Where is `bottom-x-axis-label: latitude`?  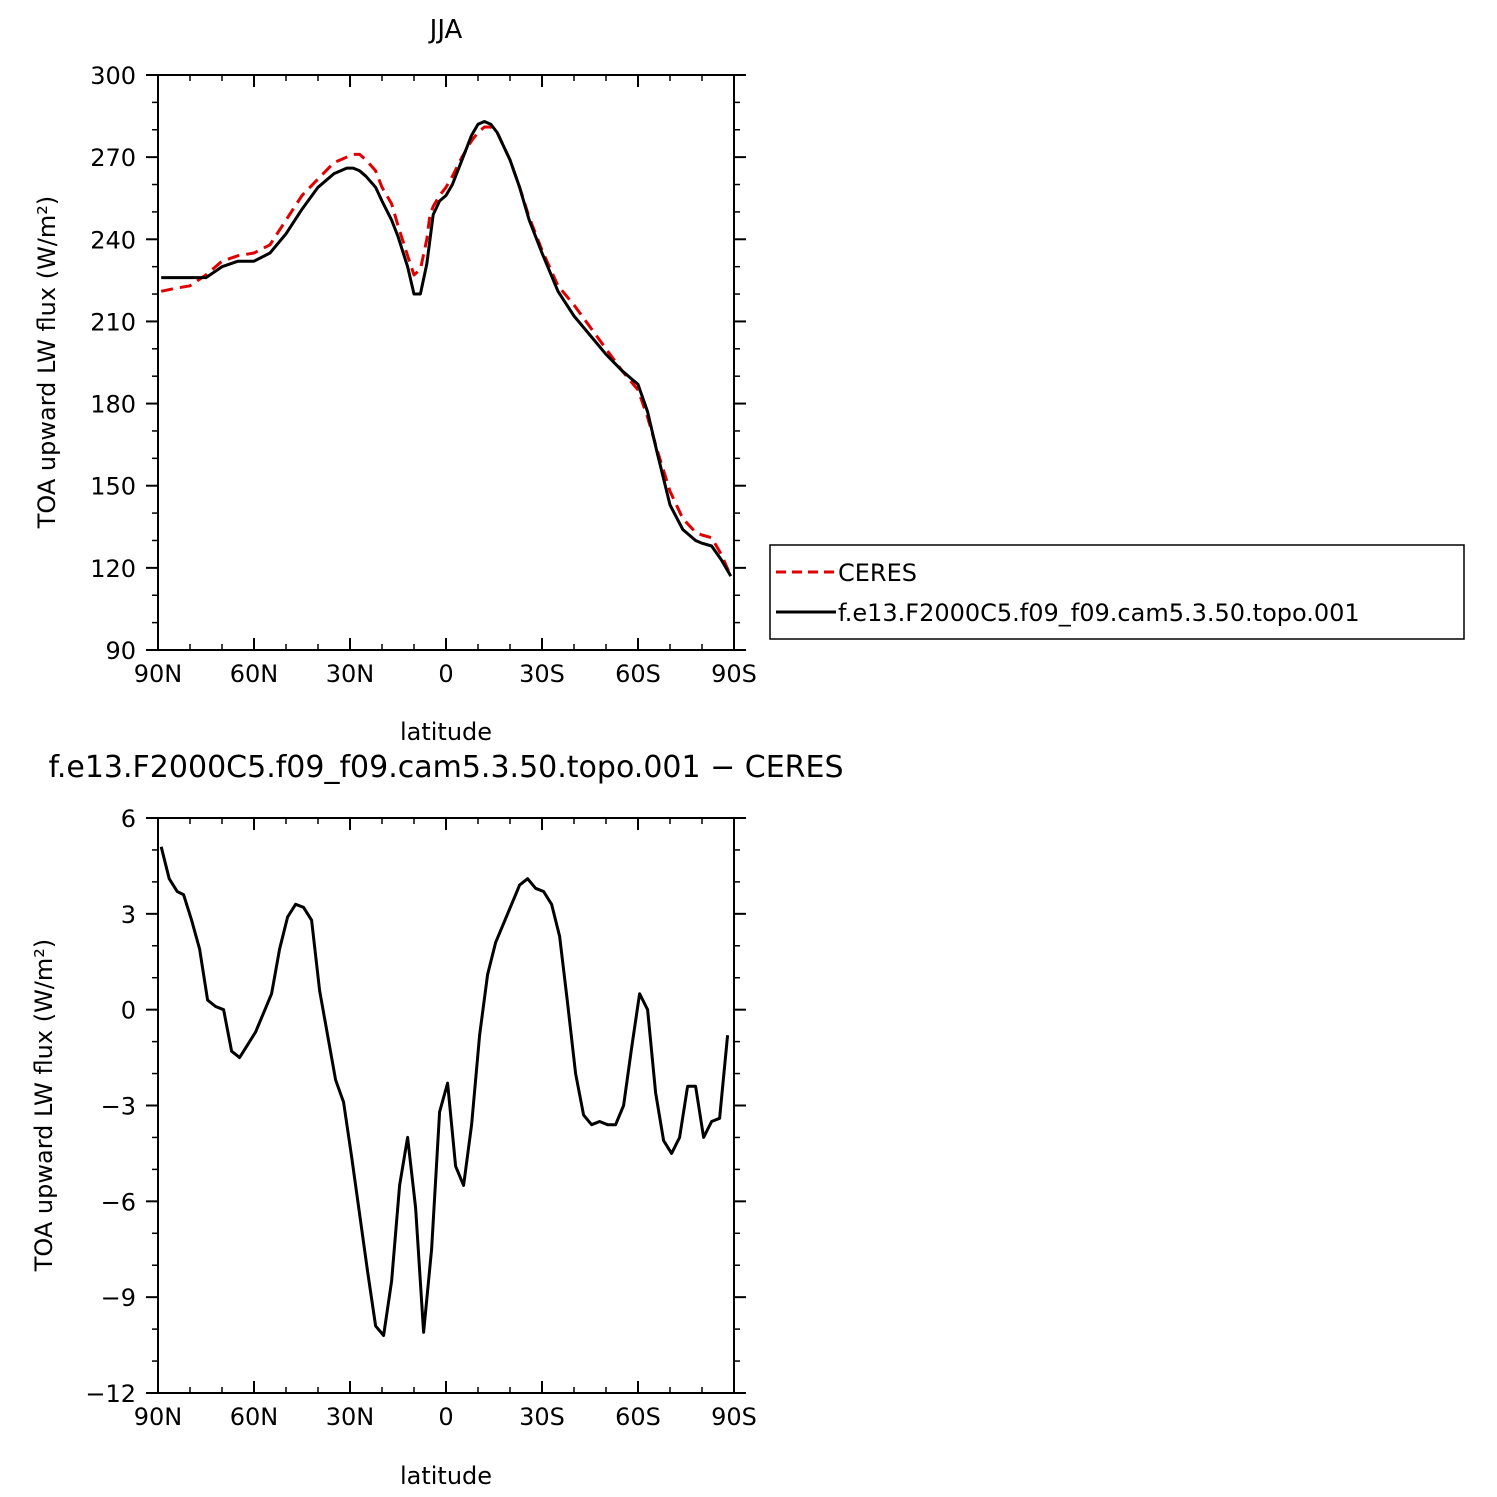 bottom-x-axis-label: latitude is located at coordinates (446, 1476).